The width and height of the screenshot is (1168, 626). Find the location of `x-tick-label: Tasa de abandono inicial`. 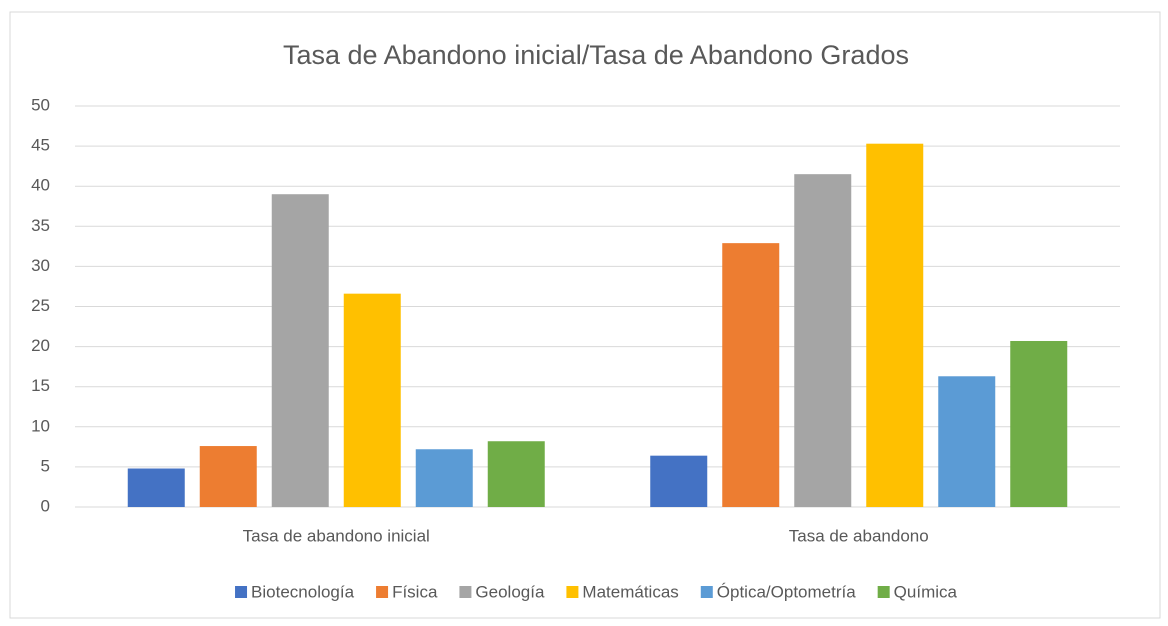

x-tick-label: Tasa de abandono inicial is located at coordinates (336, 535).